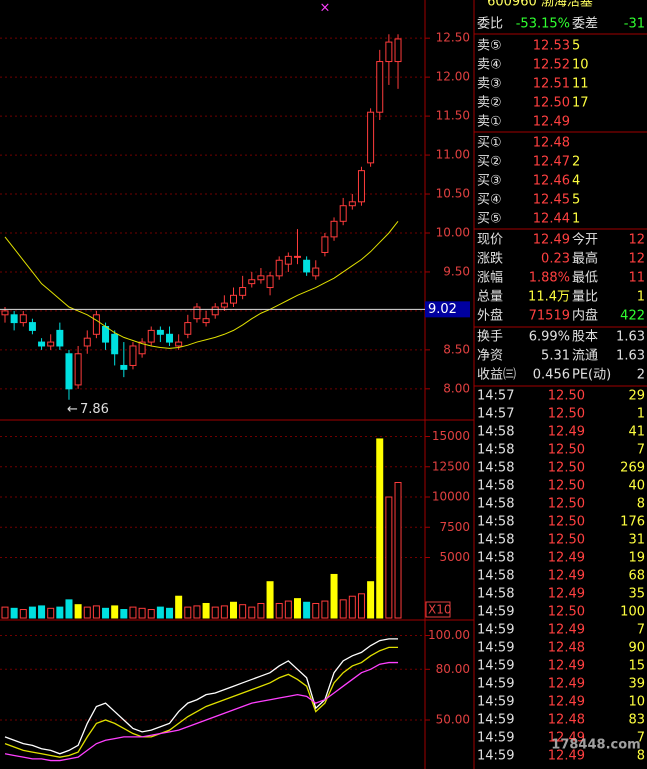 This screenshot has height=769, width=647. I want to click on y-tick-label: 11.00, so click(453, 155).